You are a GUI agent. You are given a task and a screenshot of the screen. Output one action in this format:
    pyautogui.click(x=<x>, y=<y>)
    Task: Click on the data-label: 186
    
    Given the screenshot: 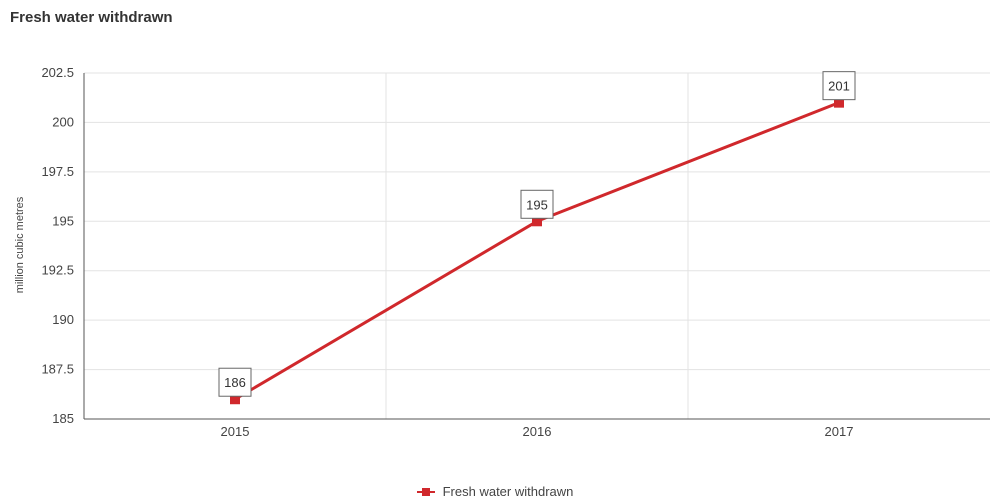 What is the action you would take?
    pyautogui.click(x=235, y=382)
    